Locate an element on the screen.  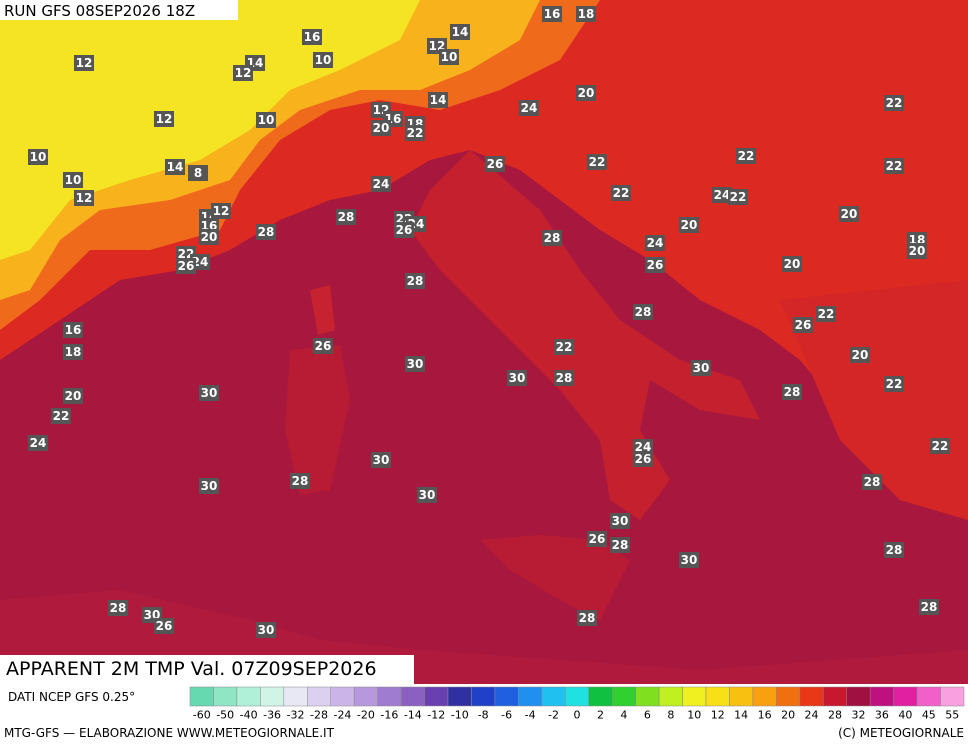
colorbar-tick-label: -6 is located at coordinates (506, 715).